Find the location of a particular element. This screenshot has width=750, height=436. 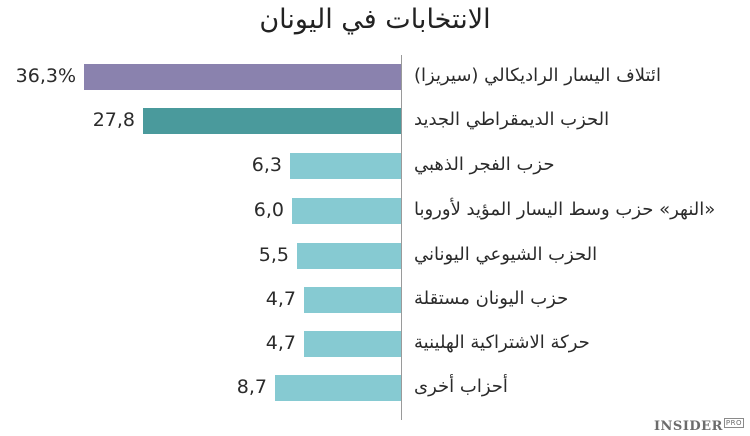

insider-pro-logo: INSIDER PRO is located at coordinates (698, 426).